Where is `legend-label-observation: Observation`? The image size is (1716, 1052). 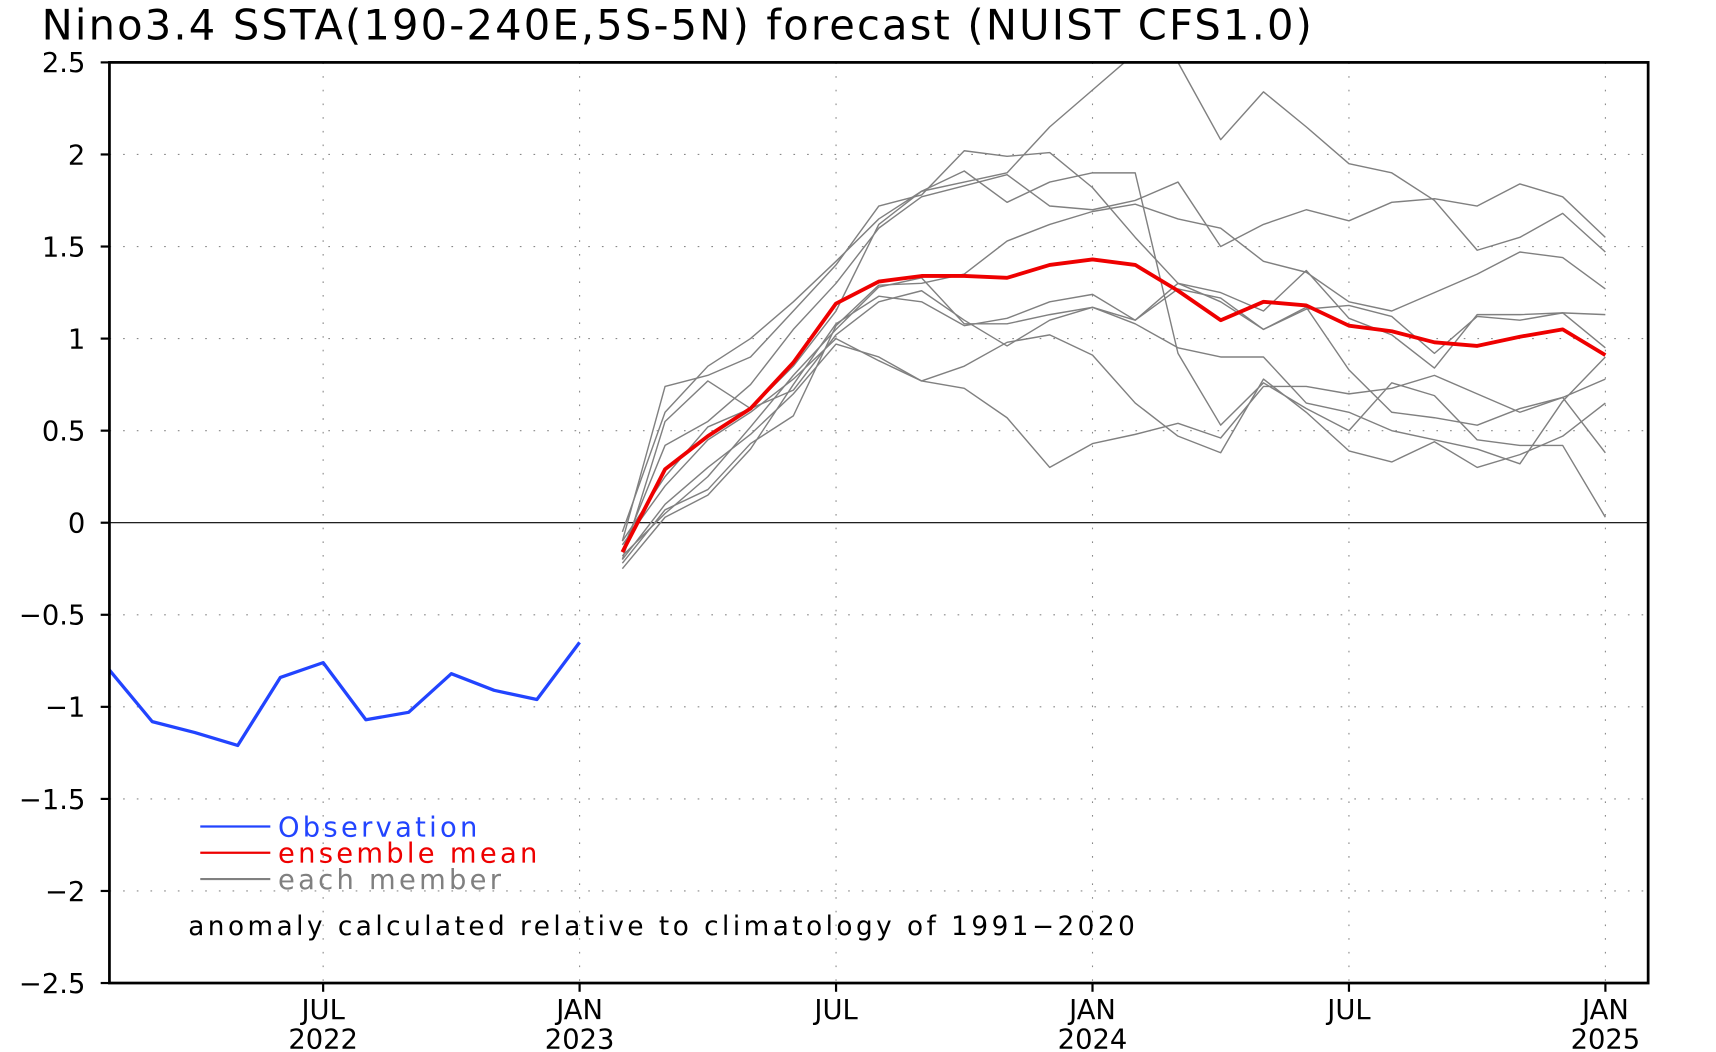 legend-label-observation: Observation is located at coordinates (379, 827).